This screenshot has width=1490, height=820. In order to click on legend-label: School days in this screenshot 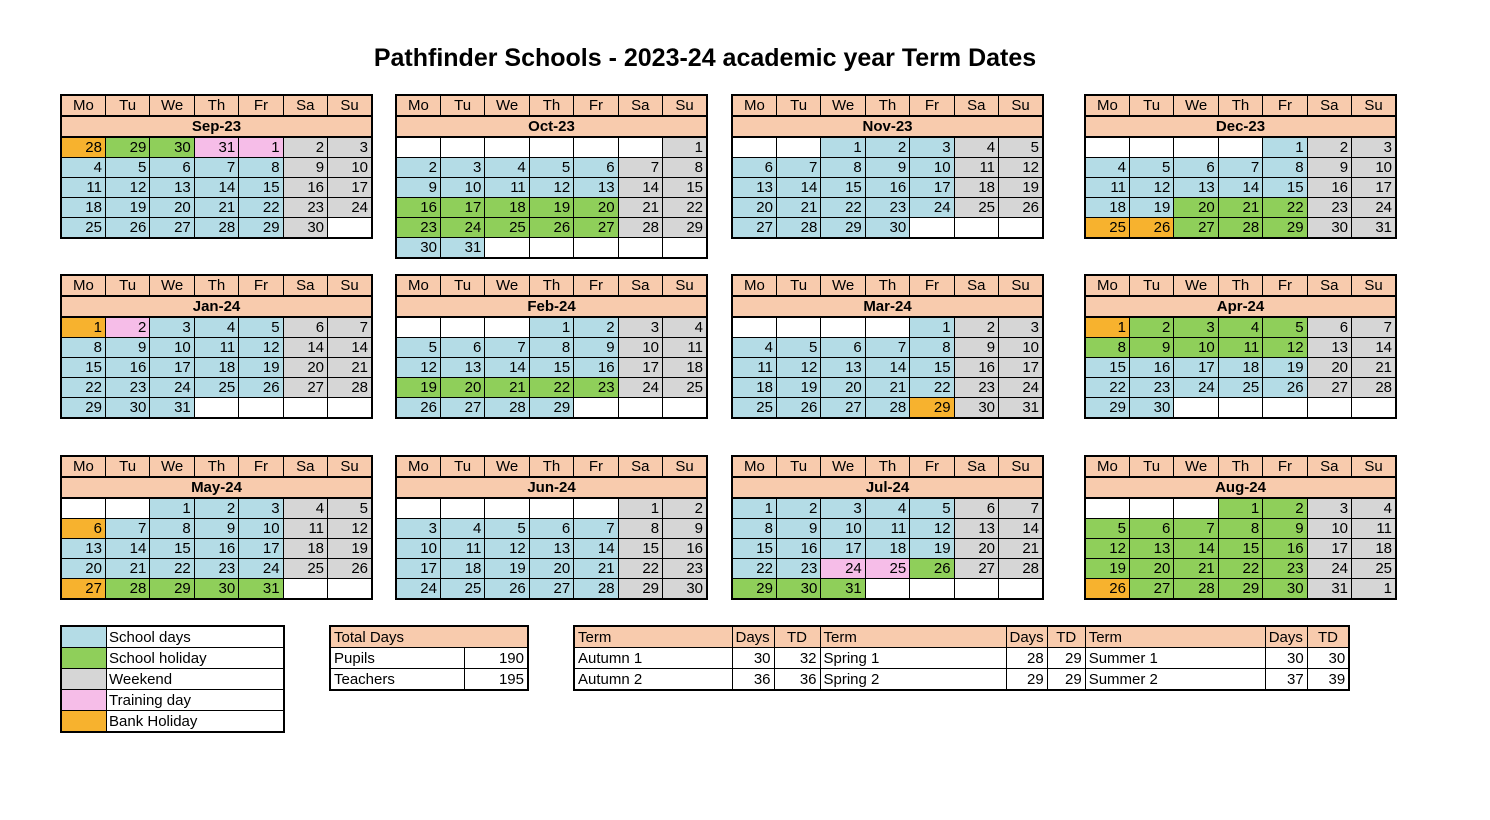, I will do `click(195, 636)`.